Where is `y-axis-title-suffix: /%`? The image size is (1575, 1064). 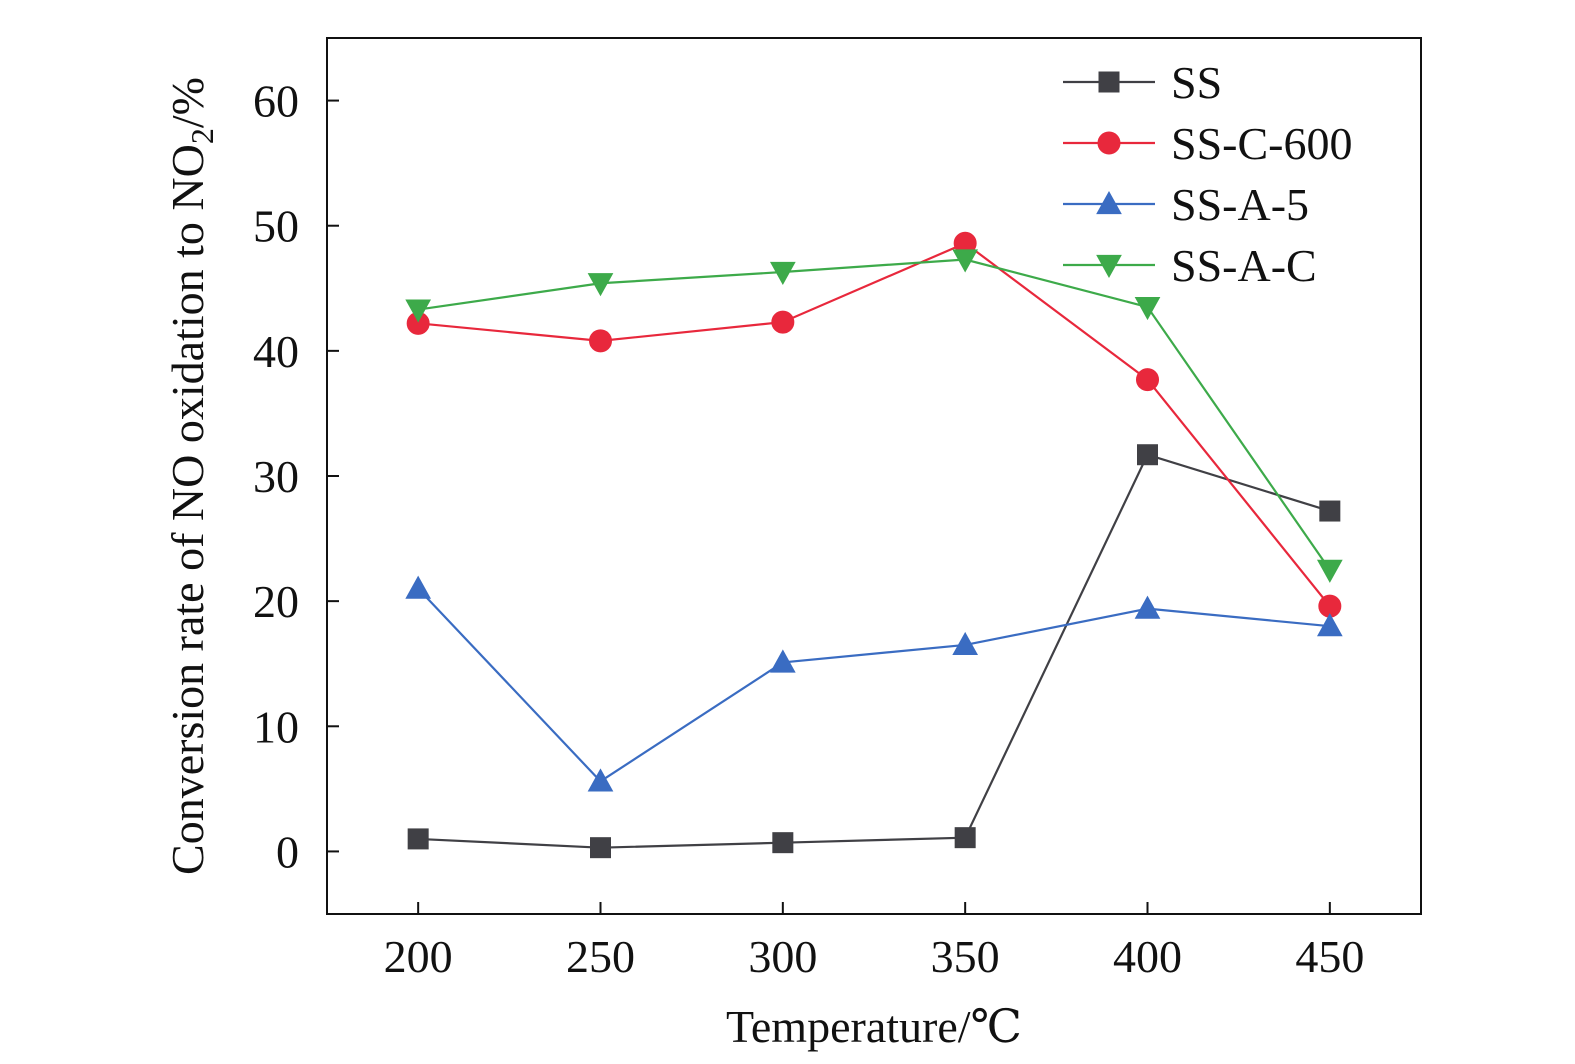
y-axis-title-suffix: /% is located at coordinates (187, 102).